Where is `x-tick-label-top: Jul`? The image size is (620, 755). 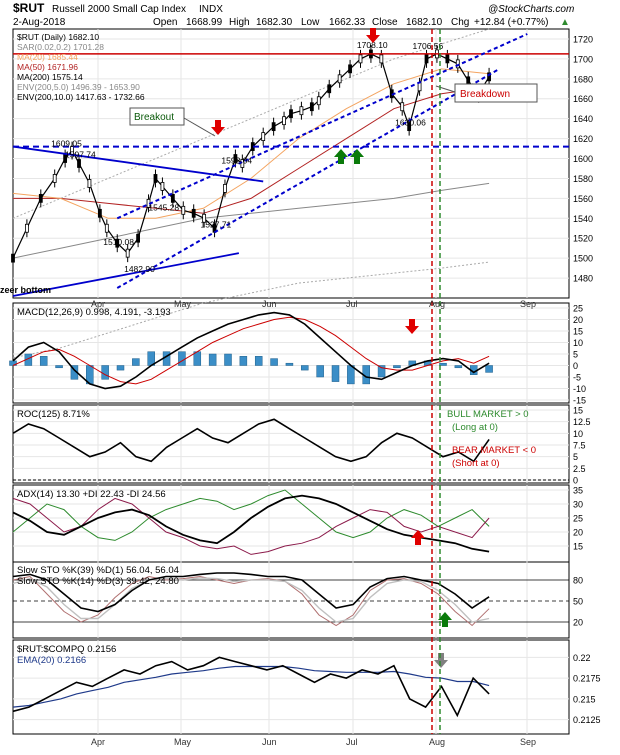
x-tick-label-top: Jul is located at coordinates (352, 304).